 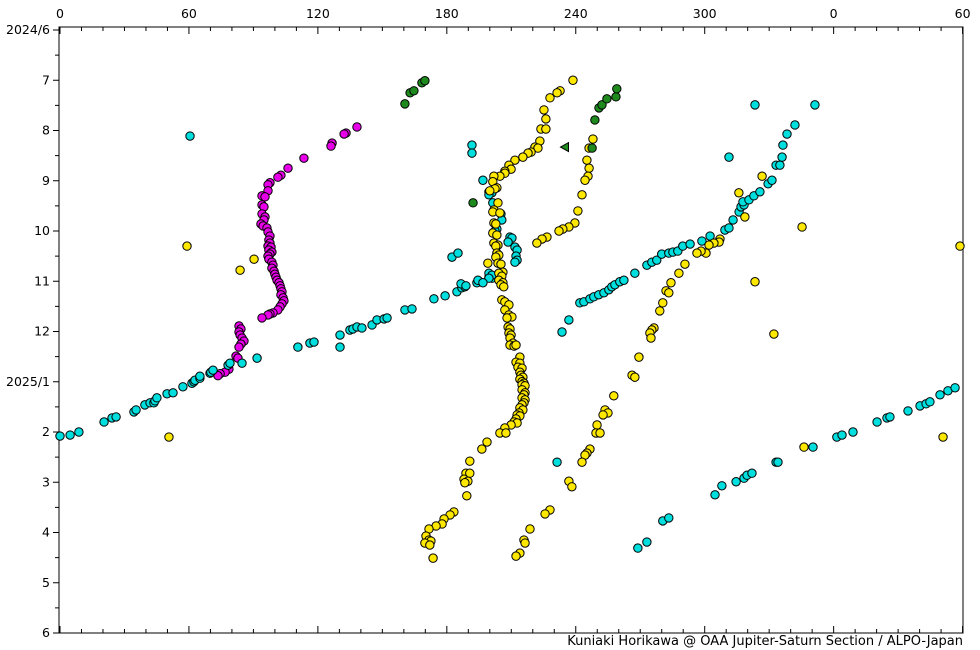 What do you see at coordinates (576, 13) in the screenshot?
I see `x-tick-label: 240` at bounding box center [576, 13].